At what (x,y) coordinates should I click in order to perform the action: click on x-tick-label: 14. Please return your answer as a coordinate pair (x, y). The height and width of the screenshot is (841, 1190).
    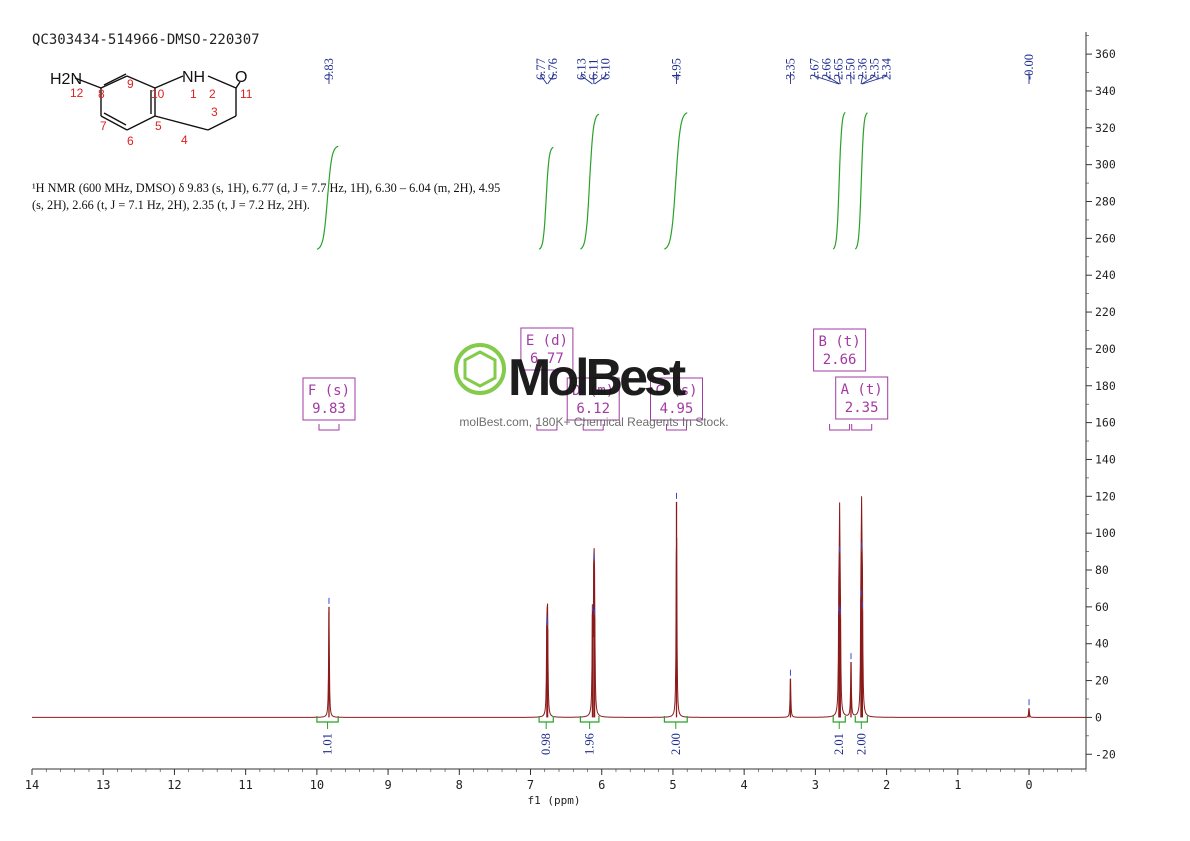
    Looking at the image, I should click on (32, 785).